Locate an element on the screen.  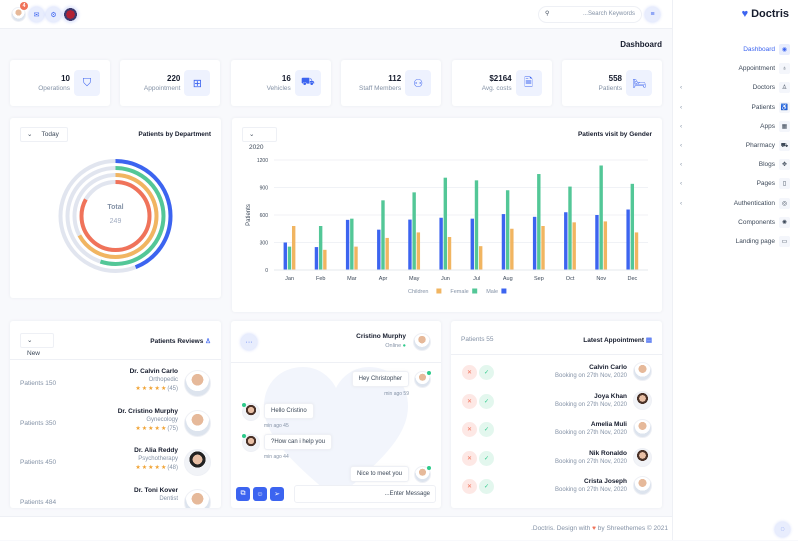
settings-icon: ⚙ is located at coordinates (53, 14).